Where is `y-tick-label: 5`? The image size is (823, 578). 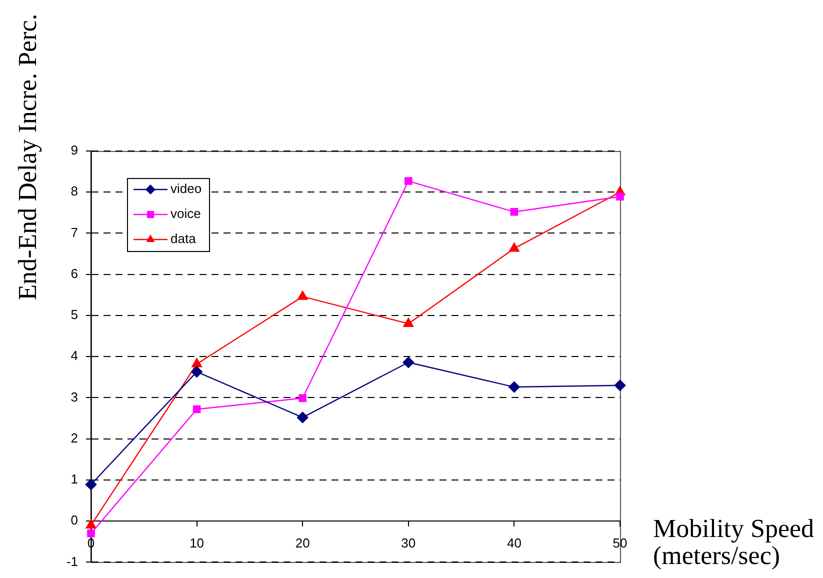
y-tick-label: 5 is located at coordinates (74, 314).